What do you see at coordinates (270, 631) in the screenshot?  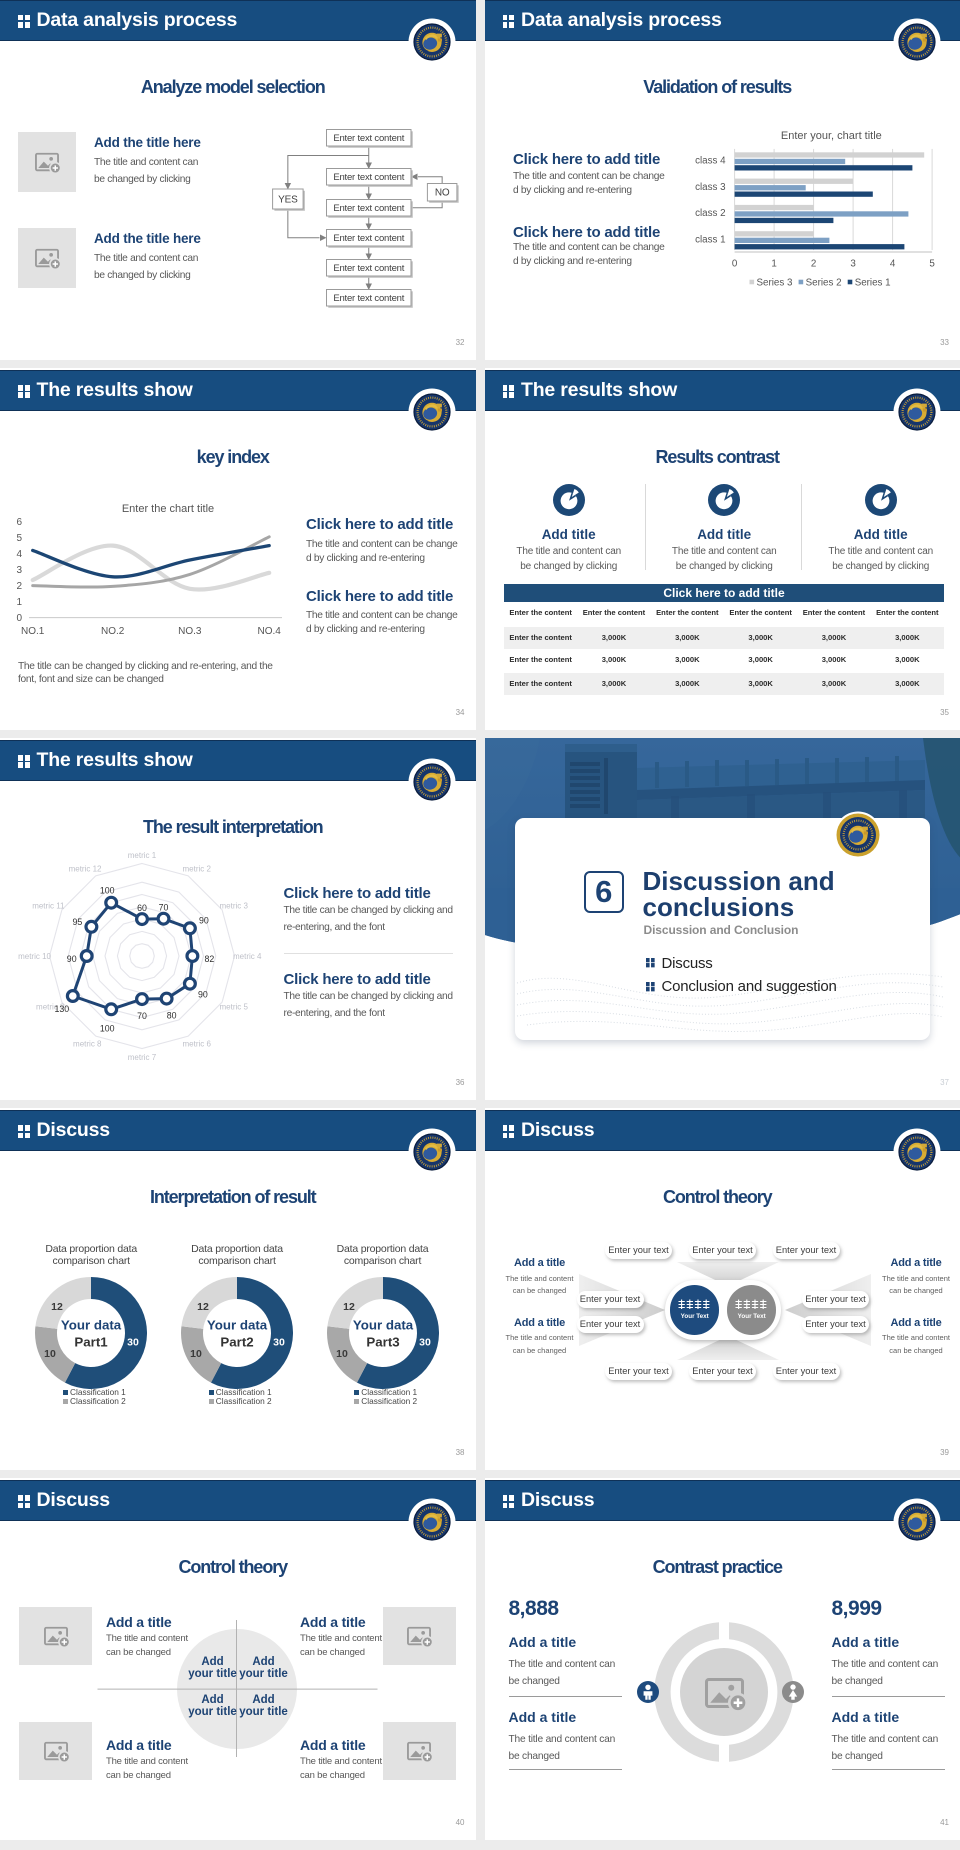 I see `svg-text: NO.4` at bounding box center [270, 631].